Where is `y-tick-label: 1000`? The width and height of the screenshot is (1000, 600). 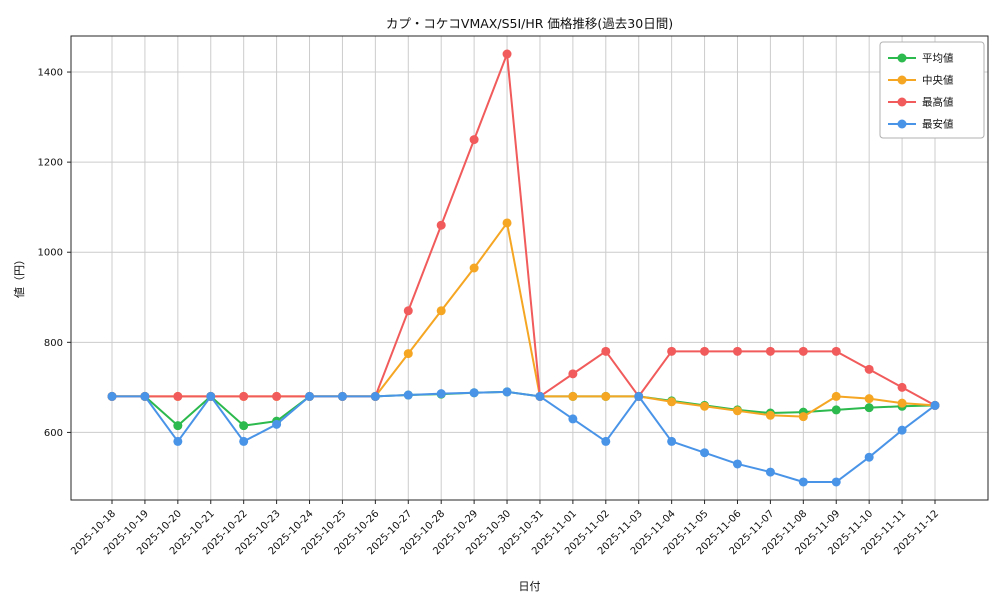
y-tick-label: 1000 is located at coordinates (50, 253).